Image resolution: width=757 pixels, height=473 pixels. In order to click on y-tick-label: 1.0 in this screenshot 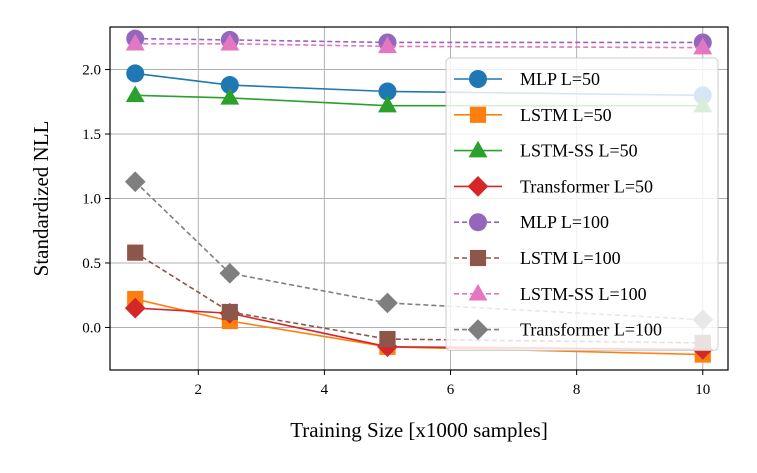, I will do `click(91, 200)`.